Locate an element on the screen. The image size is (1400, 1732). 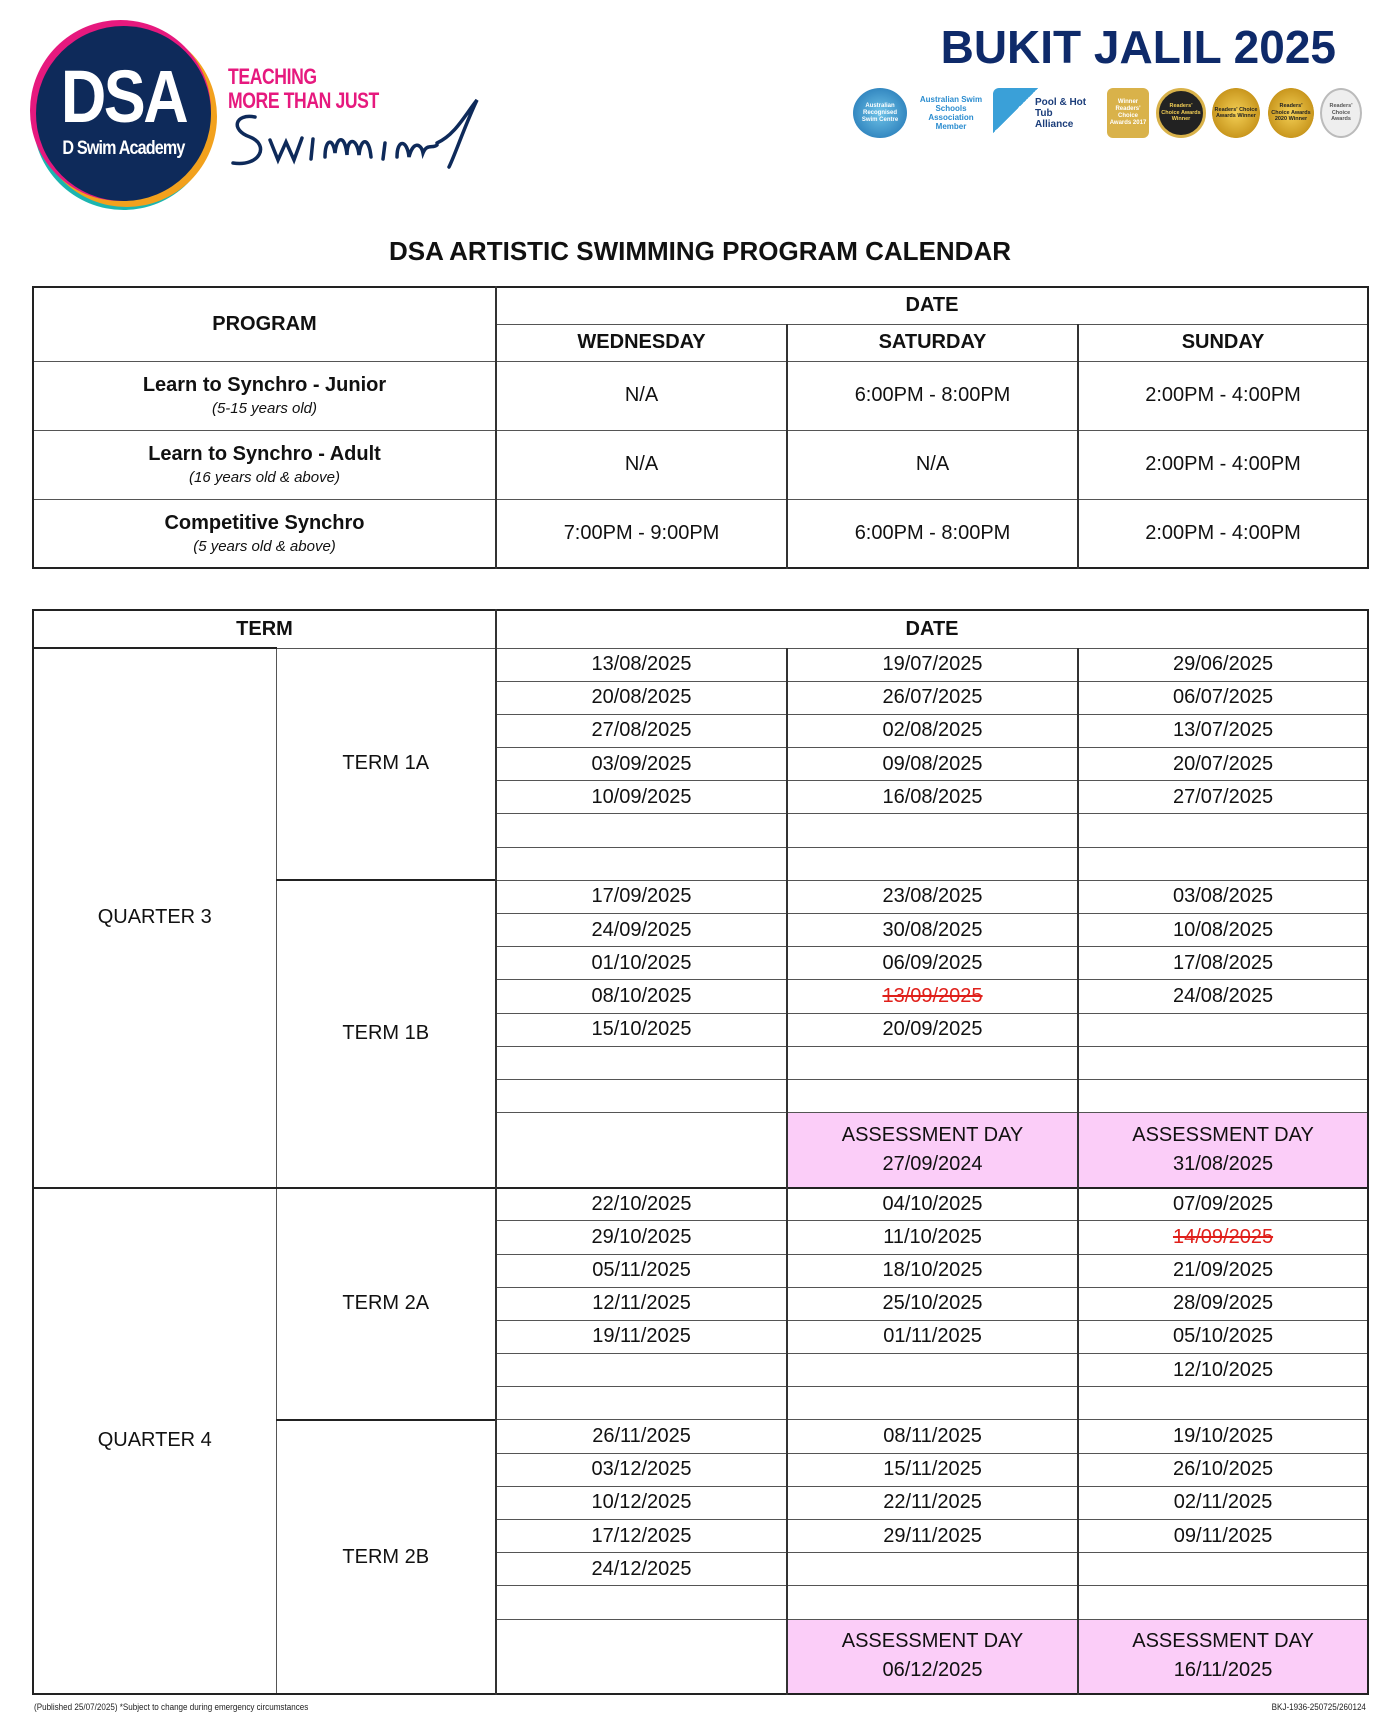
program-age: (5-15 years old) is located at coordinates (264, 408).